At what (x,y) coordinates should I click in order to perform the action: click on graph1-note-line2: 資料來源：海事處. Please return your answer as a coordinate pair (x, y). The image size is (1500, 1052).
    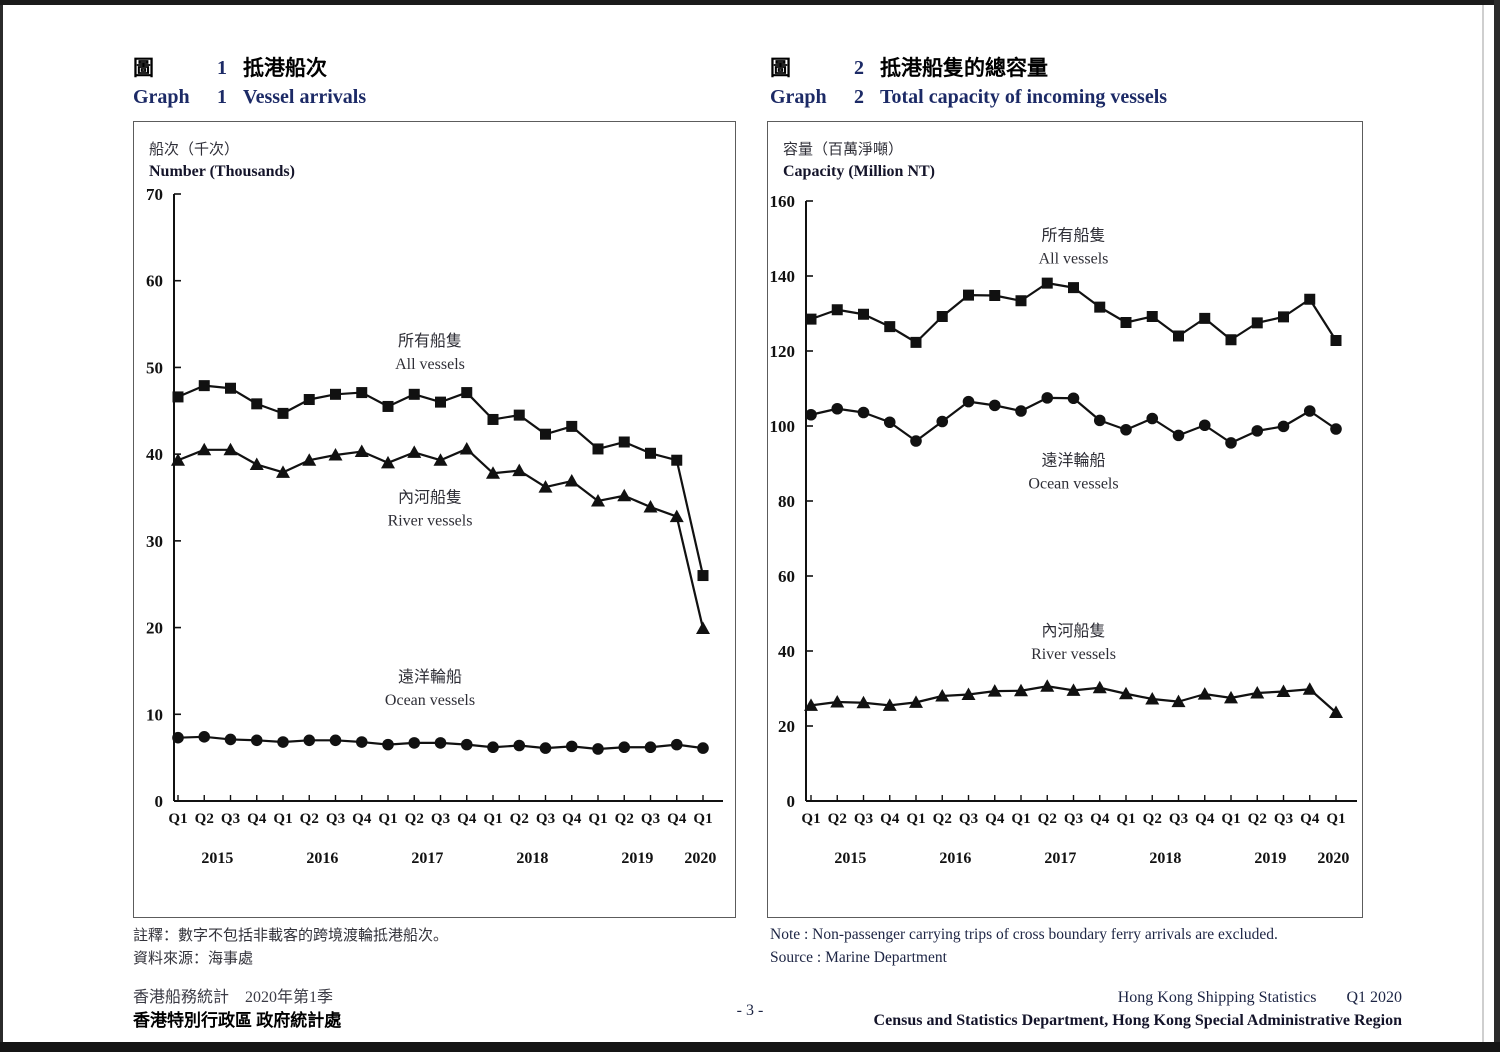
    Looking at the image, I should click on (193, 959).